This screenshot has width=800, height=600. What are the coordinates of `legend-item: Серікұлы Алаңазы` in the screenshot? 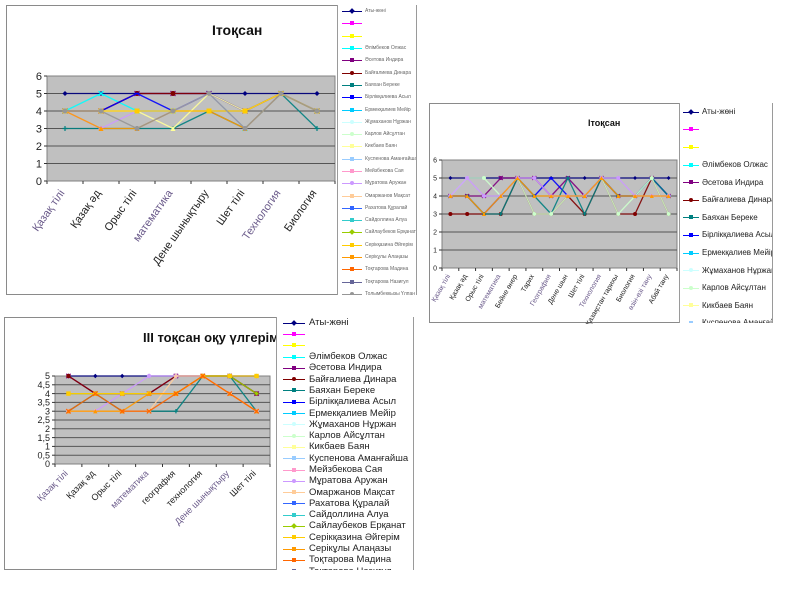 It's located at (345, 548).